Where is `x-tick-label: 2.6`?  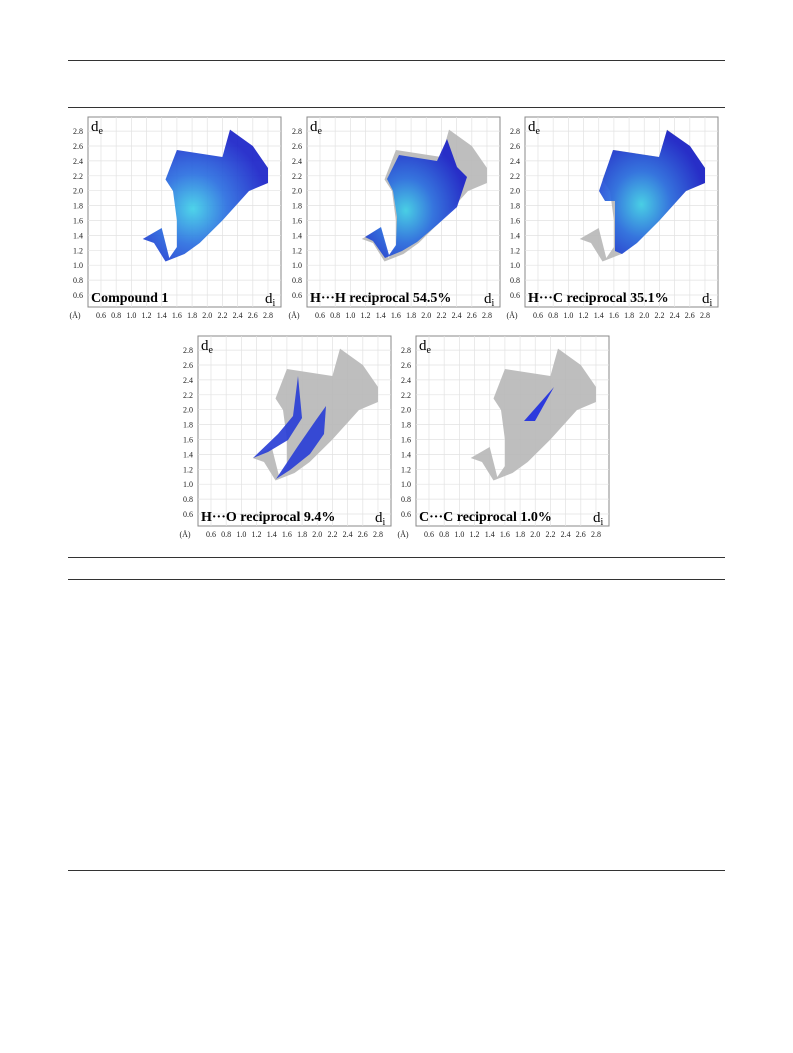 x-tick-label: 2.6 is located at coordinates (581, 534).